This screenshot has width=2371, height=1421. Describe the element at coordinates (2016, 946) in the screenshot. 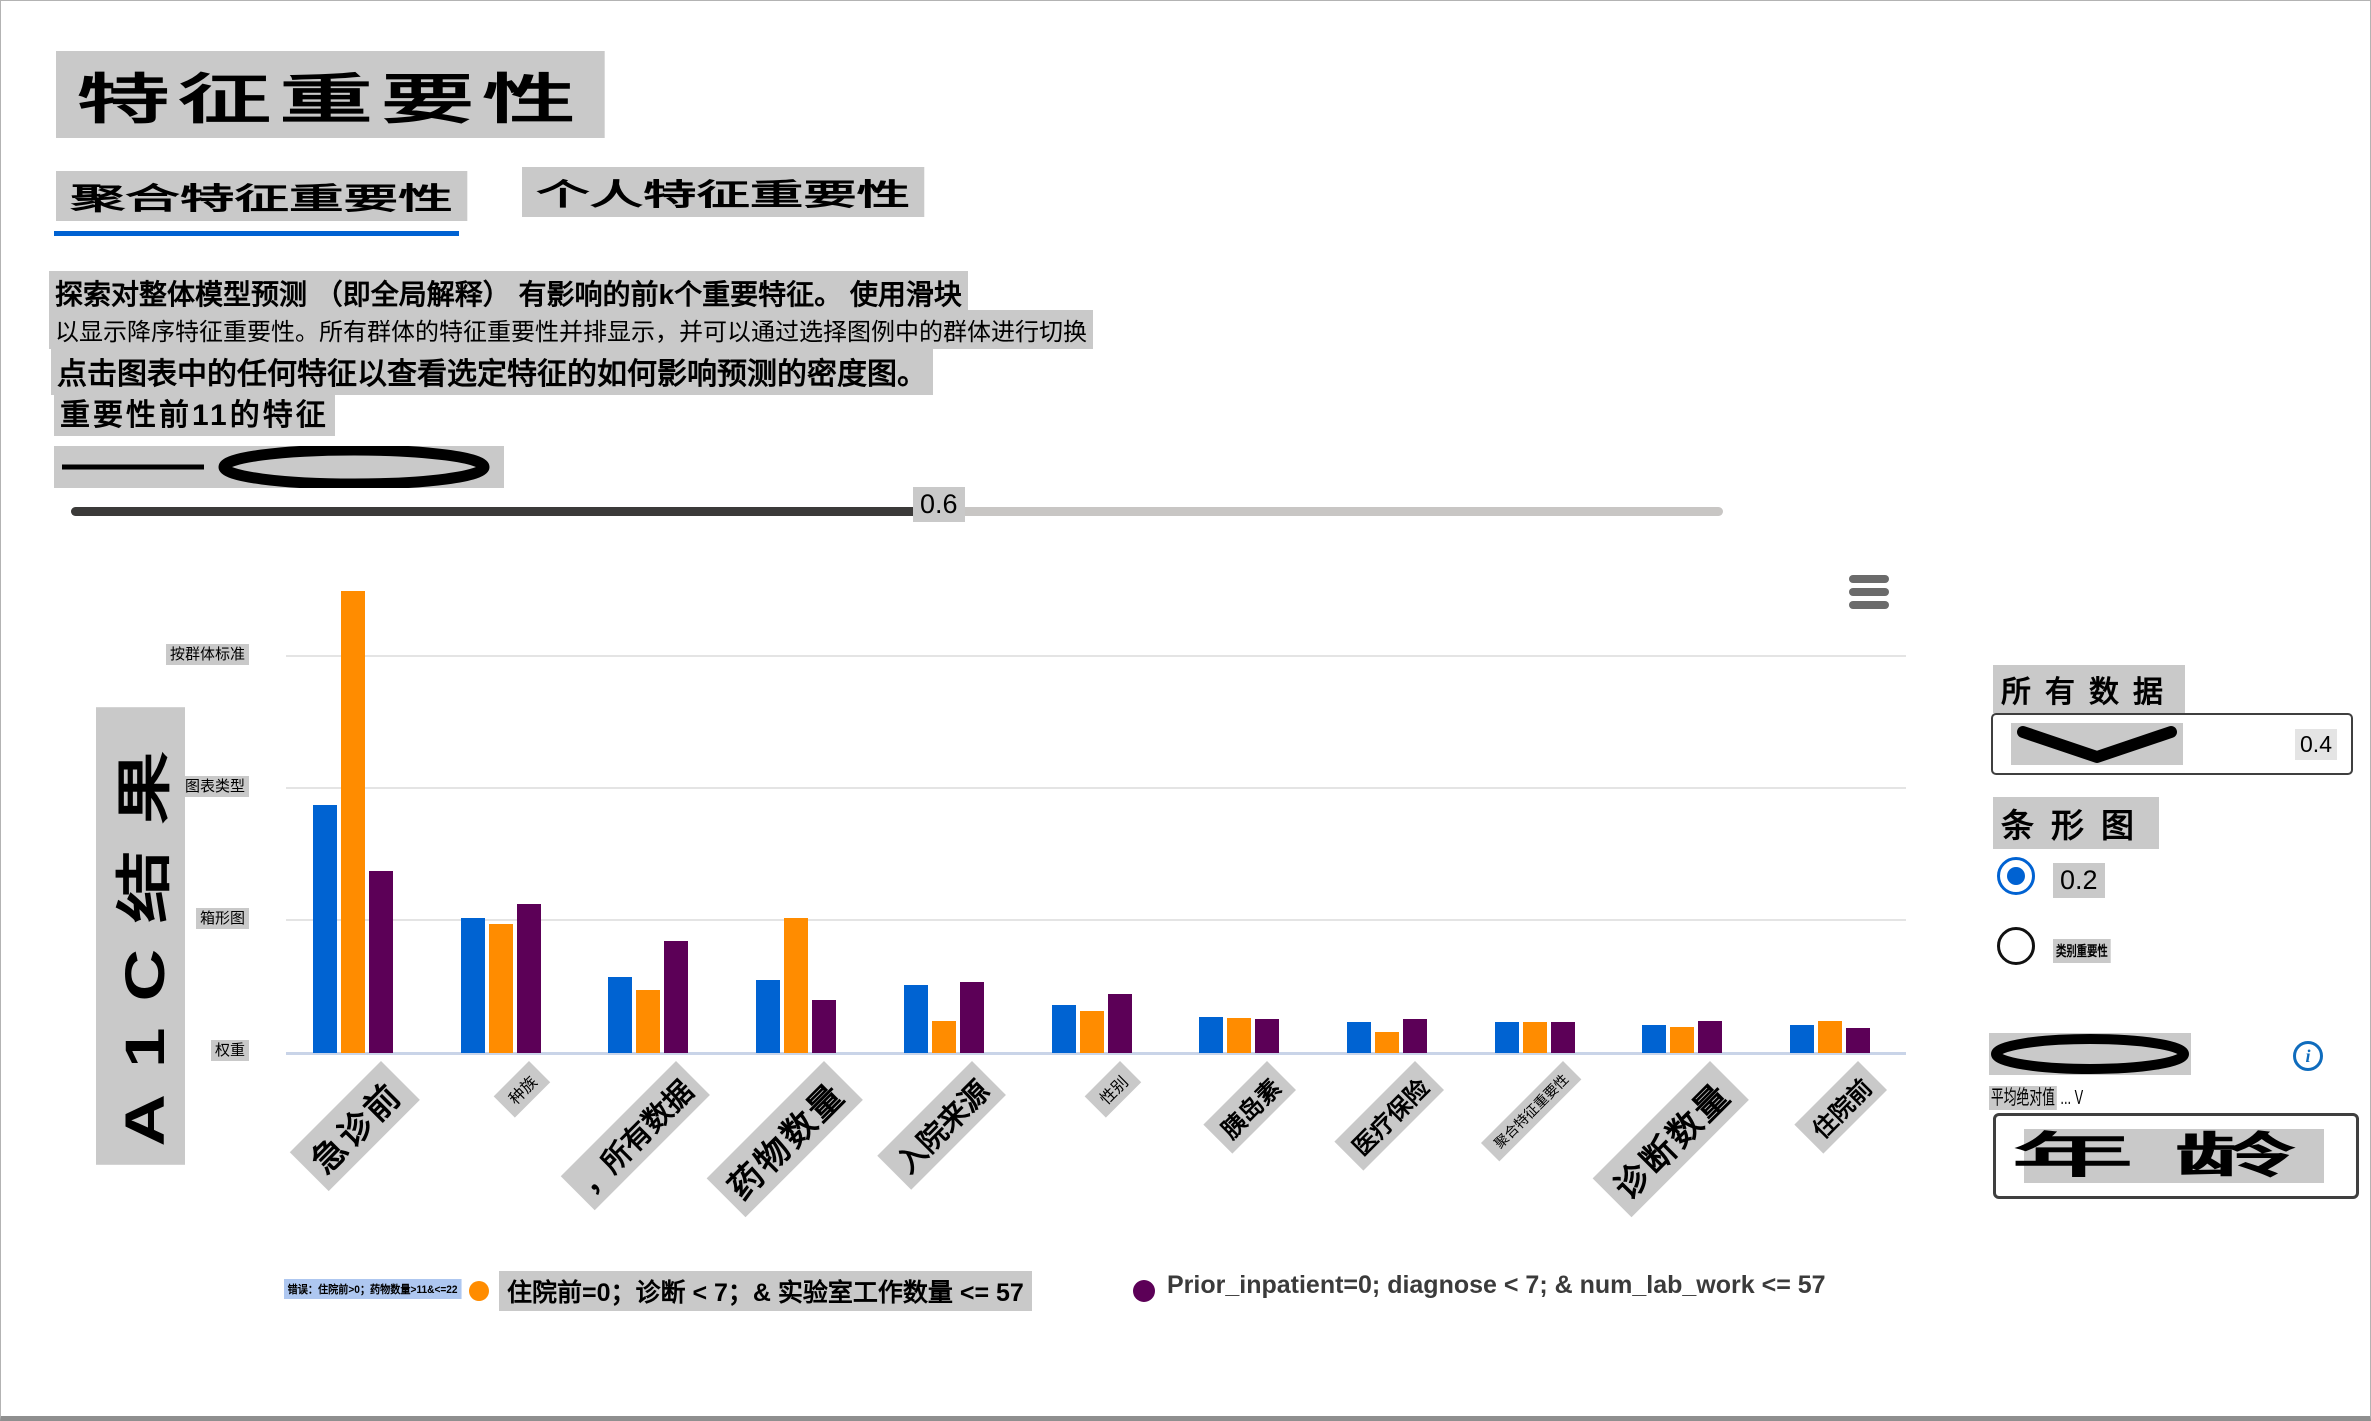

I see `radio-class-importance` at that location.